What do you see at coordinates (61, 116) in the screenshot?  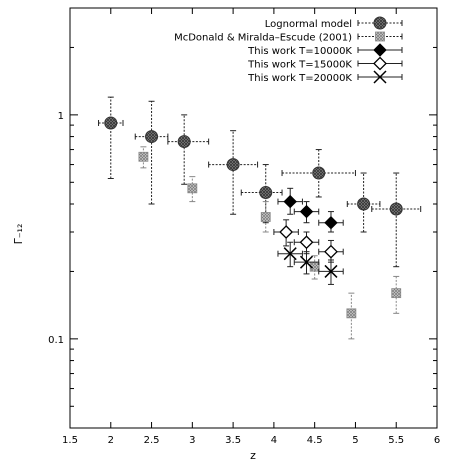 I see `y-tick-label: 1` at bounding box center [61, 116].